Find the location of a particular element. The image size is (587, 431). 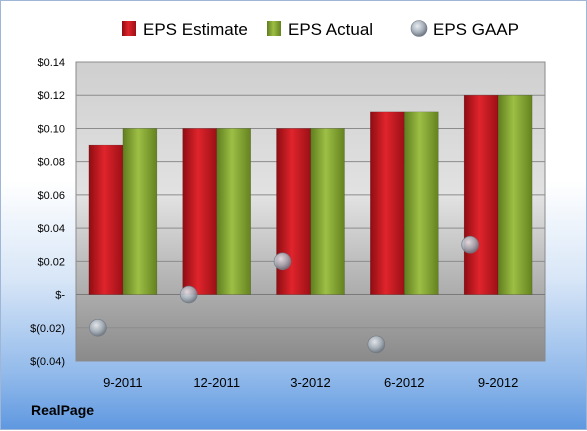

y-tick-label: $0.14 is located at coordinates (51, 63).